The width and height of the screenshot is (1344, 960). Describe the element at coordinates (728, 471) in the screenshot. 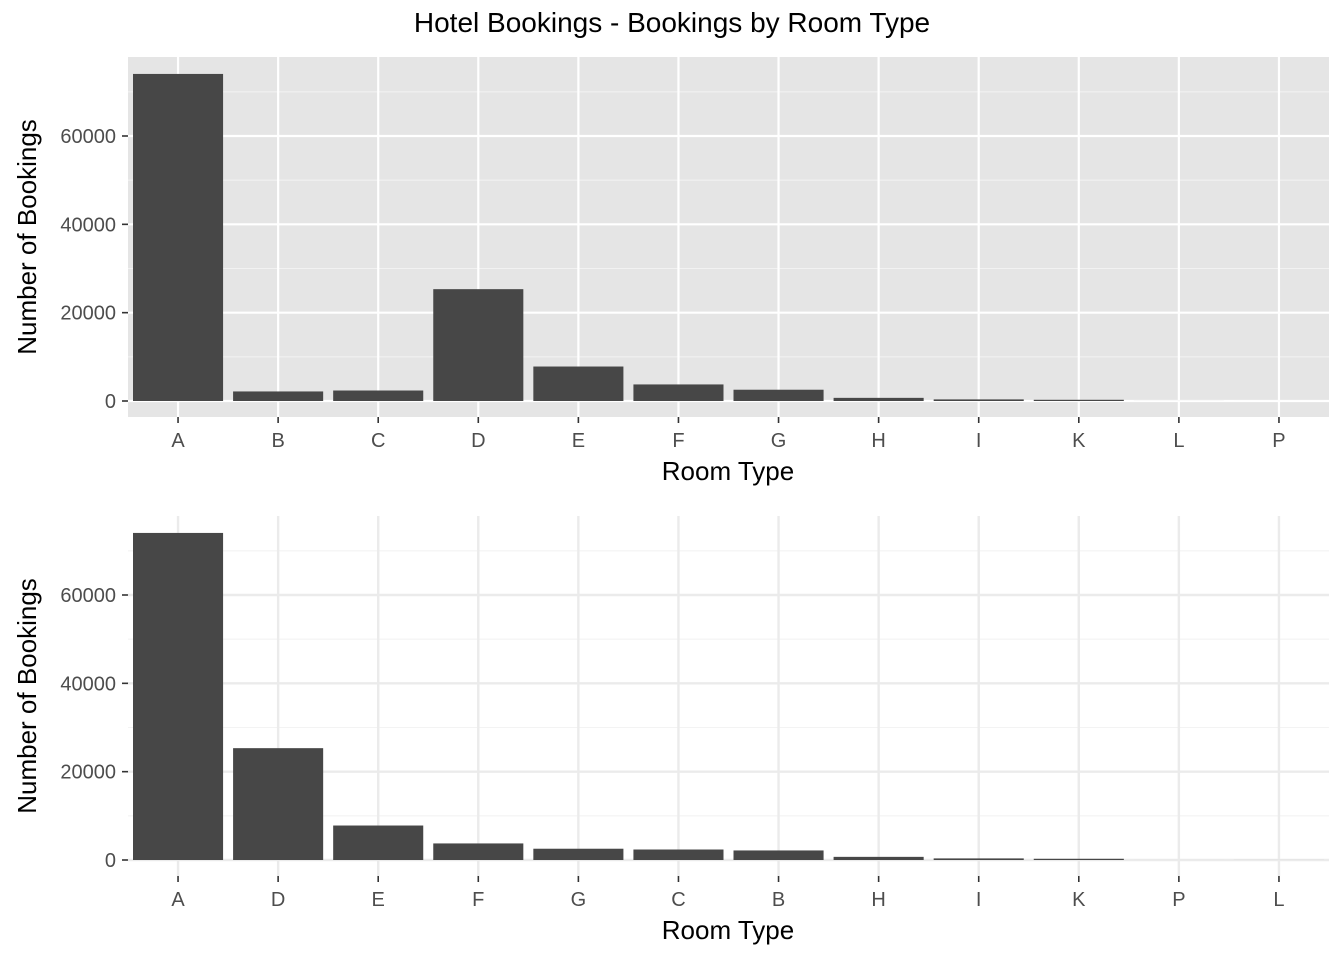

I see `x-axis-title-top: Room Type` at that location.